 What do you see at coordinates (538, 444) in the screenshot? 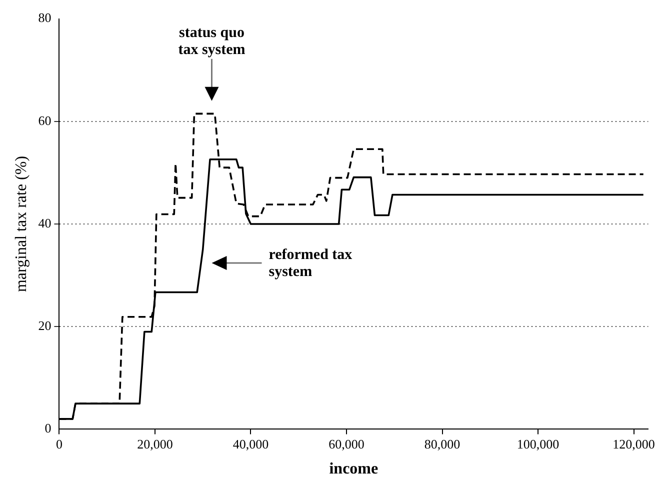
I see `x-tick-label: 100,000` at bounding box center [538, 444].